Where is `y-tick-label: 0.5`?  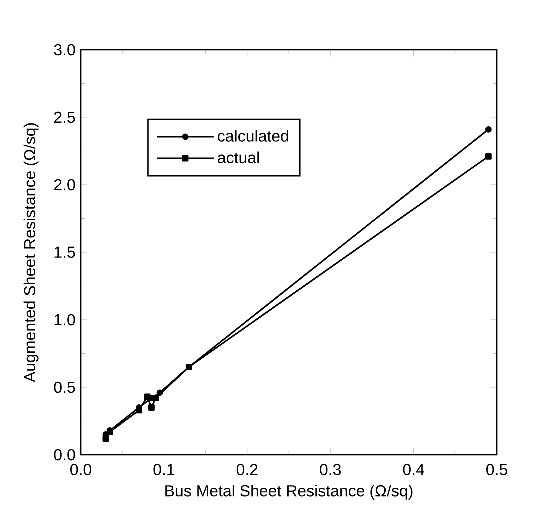 y-tick-label: 0.5 is located at coordinates (65, 388).